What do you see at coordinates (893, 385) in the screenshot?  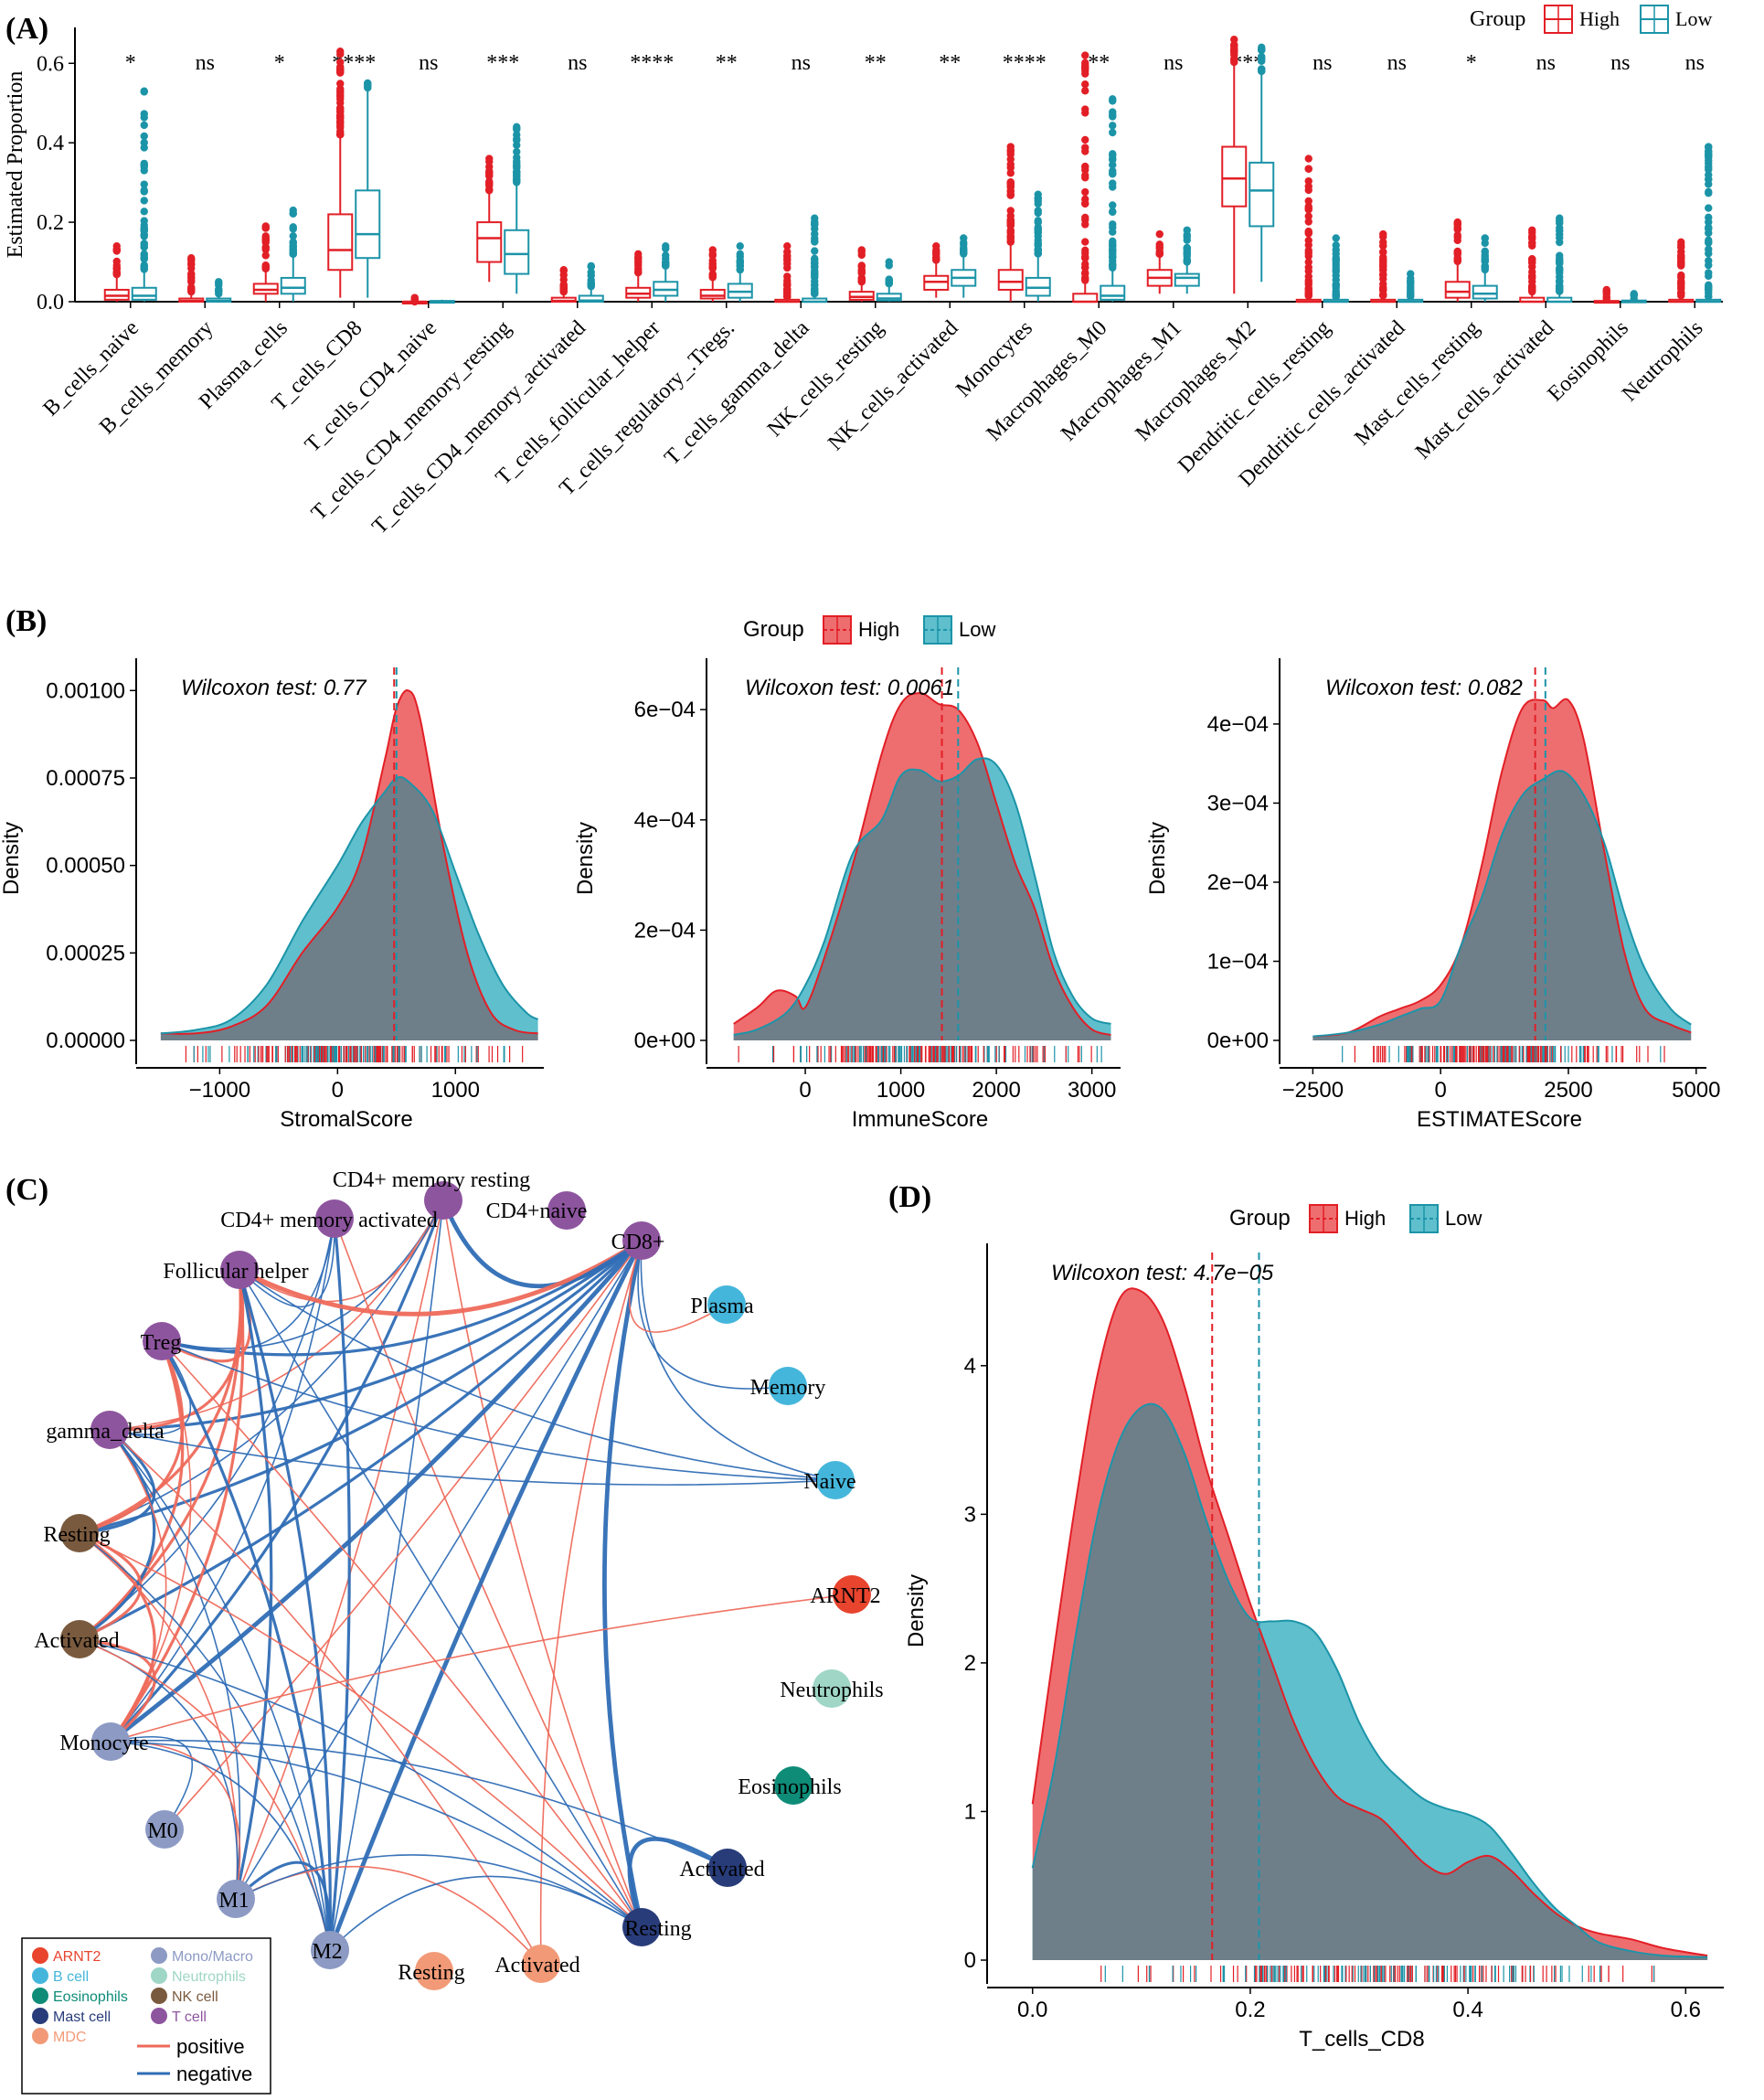 I see `xtick-label-a: NK_cells_activated` at bounding box center [893, 385].